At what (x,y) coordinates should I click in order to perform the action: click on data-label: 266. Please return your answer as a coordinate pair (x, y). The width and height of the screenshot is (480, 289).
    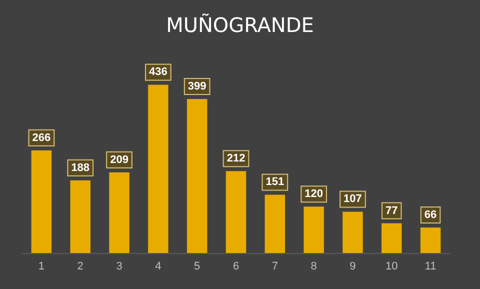
    Looking at the image, I should click on (41, 138).